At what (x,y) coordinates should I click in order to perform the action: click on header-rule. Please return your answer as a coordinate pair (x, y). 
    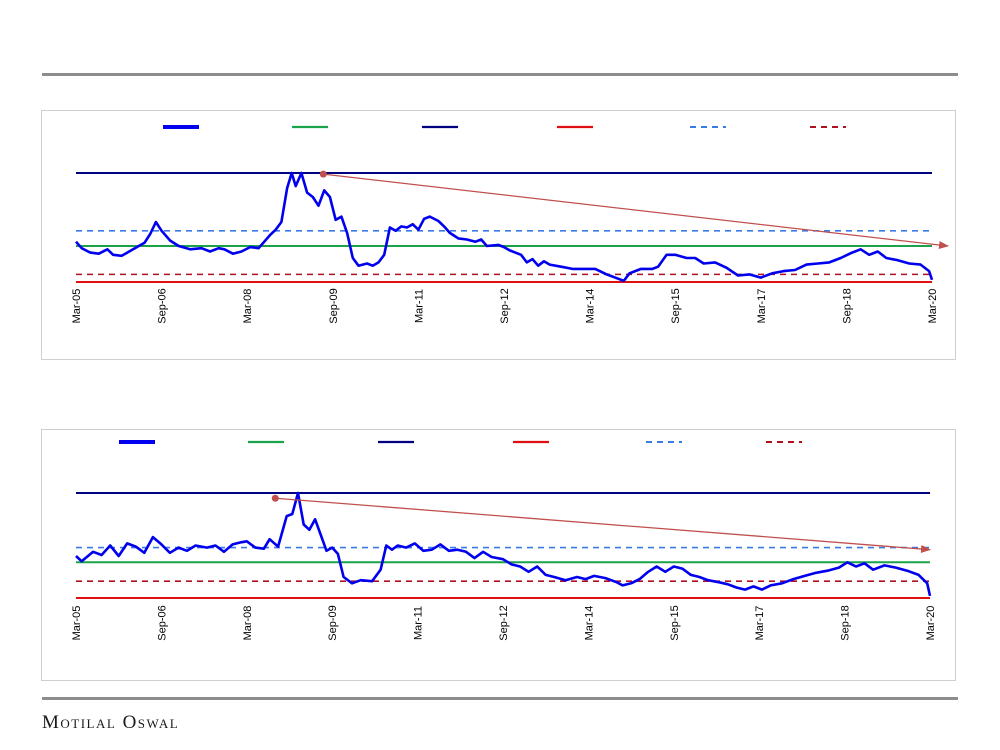
    Looking at the image, I should click on (500, 74).